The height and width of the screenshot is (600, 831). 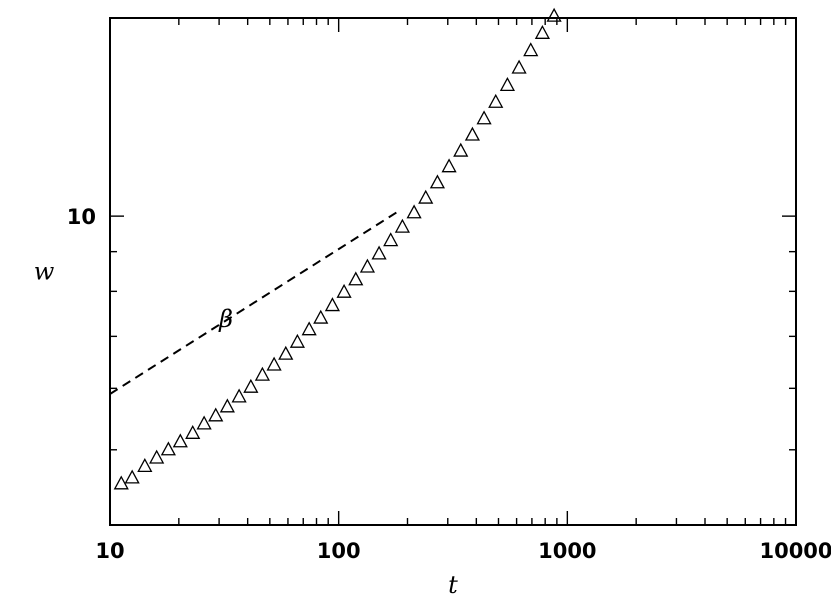 What do you see at coordinates (44, 272) in the screenshot?
I see `y-axis-title: w` at bounding box center [44, 272].